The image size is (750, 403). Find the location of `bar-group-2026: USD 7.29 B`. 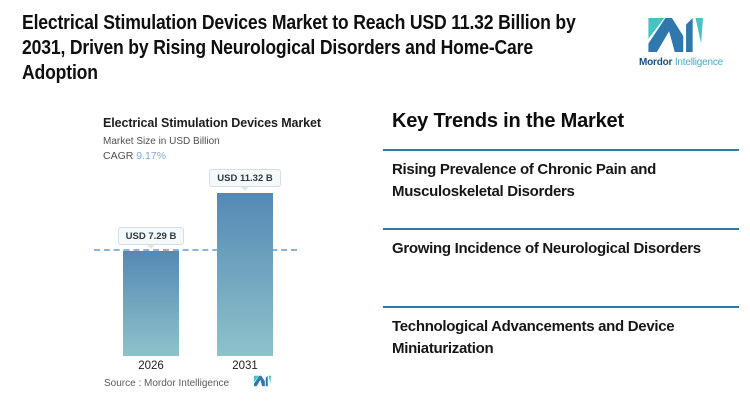

bar-group-2026: USD 7.29 B is located at coordinates (151, 291).